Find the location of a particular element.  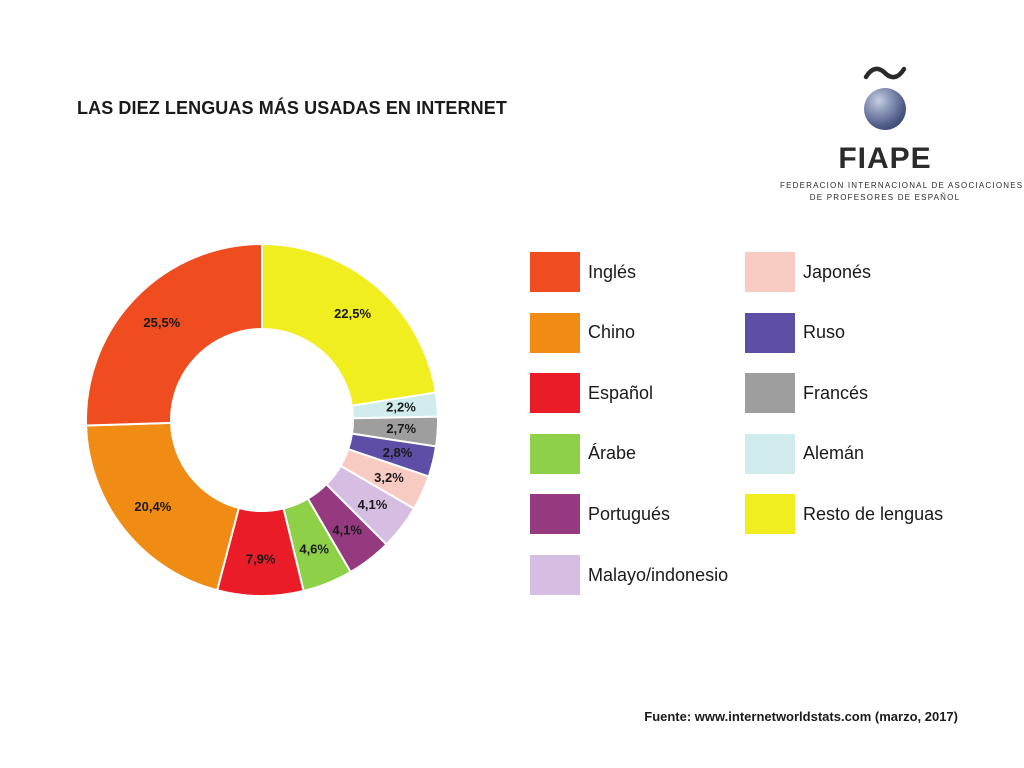

sphere-icon is located at coordinates (885, 109).